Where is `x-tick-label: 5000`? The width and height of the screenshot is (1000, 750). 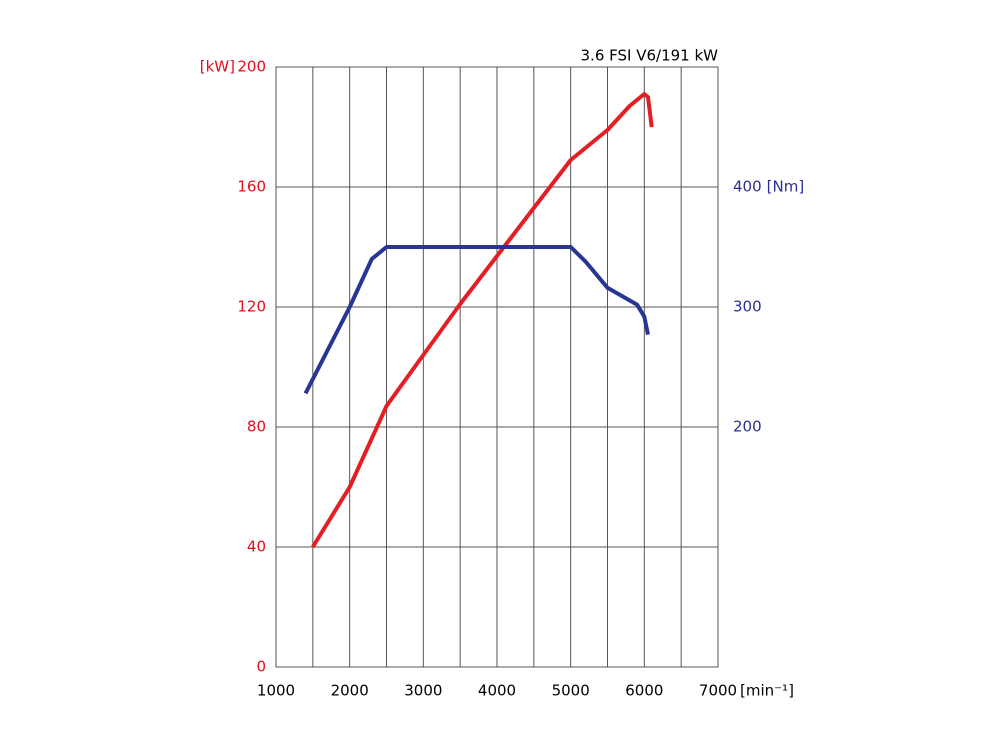 x-tick-label: 5000 is located at coordinates (571, 691).